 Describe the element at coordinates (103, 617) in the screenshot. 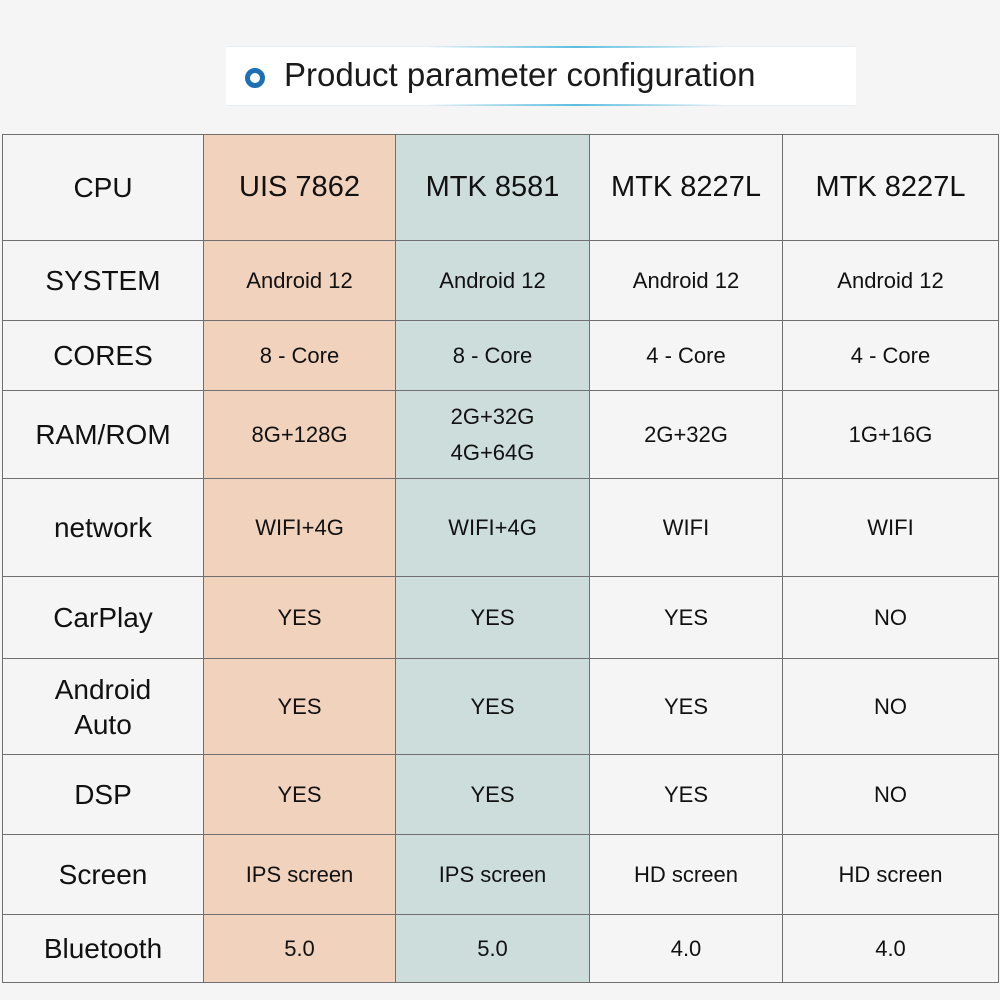

I see `row-label: CarPlay` at that location.